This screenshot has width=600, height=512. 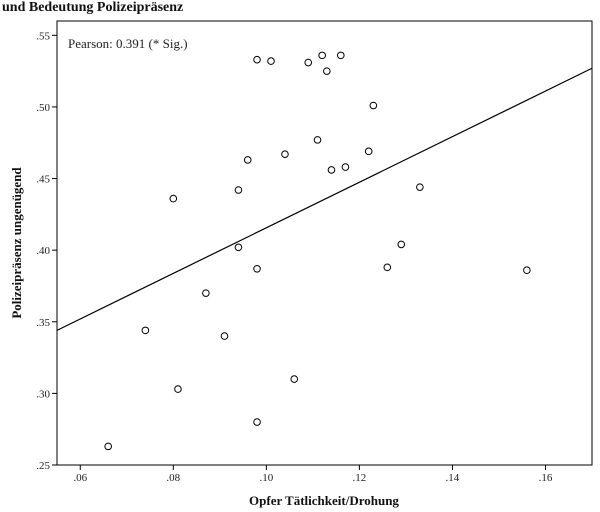 What do you see at coordinates (92, 7) in the screenshot?
I see `header-text: und Bedeutung Polizeipräsenz` at bounding box center [92, 7].